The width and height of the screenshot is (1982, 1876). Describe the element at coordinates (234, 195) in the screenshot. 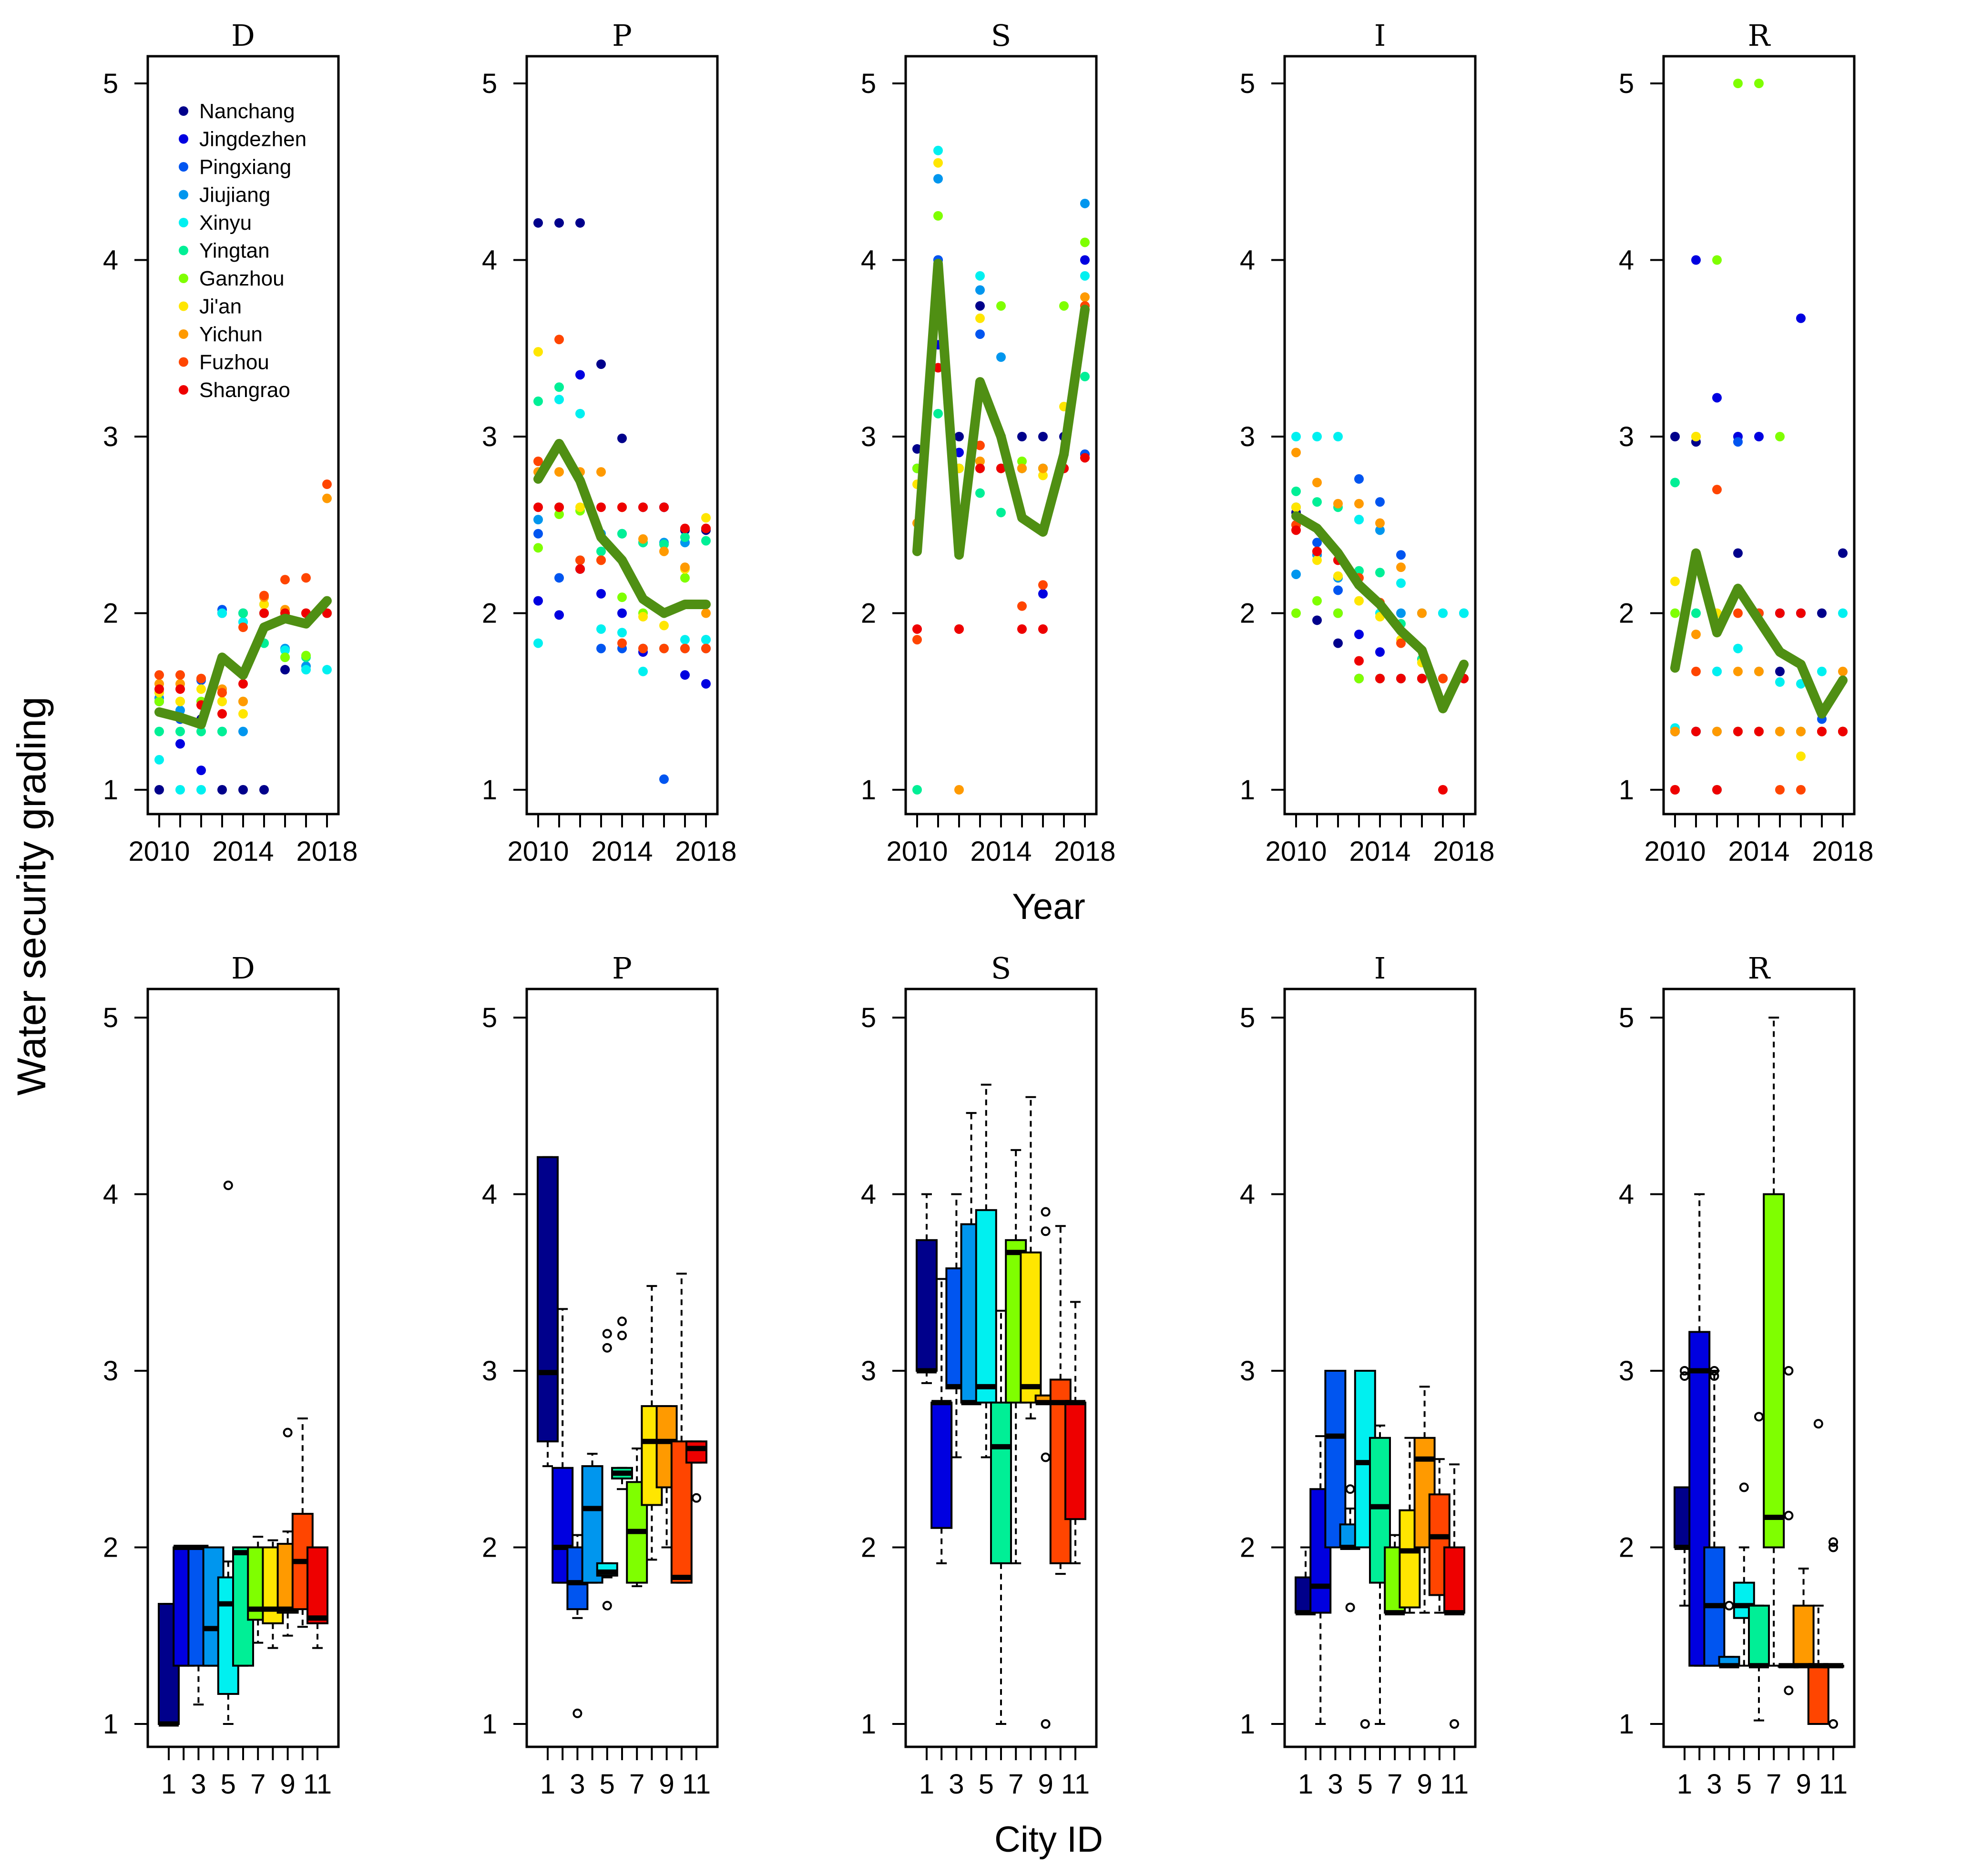

I see `legend-entry: Jiujiang` at that location.